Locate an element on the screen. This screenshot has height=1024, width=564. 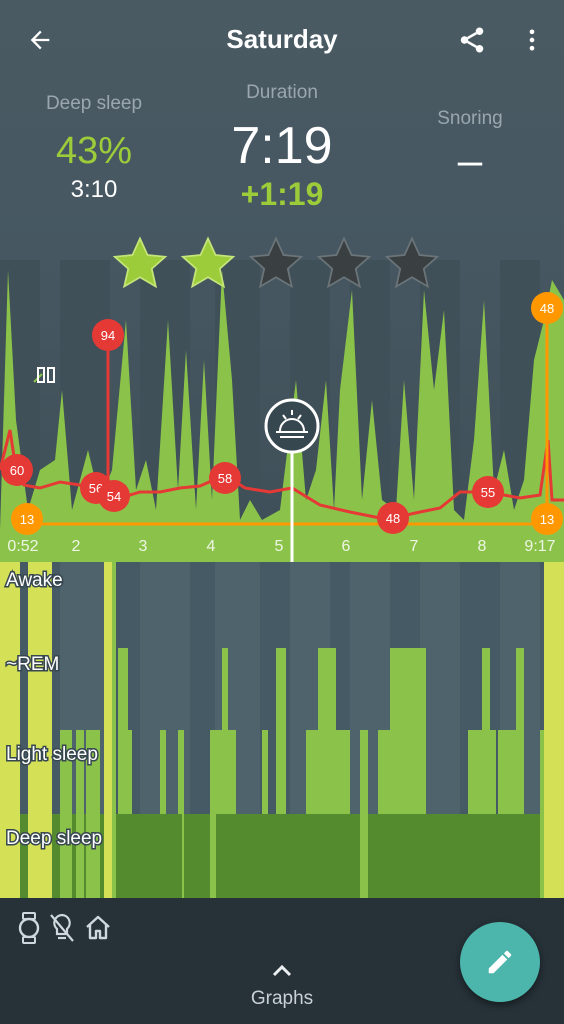
pencil-icon is located at coordinates (500, 962).